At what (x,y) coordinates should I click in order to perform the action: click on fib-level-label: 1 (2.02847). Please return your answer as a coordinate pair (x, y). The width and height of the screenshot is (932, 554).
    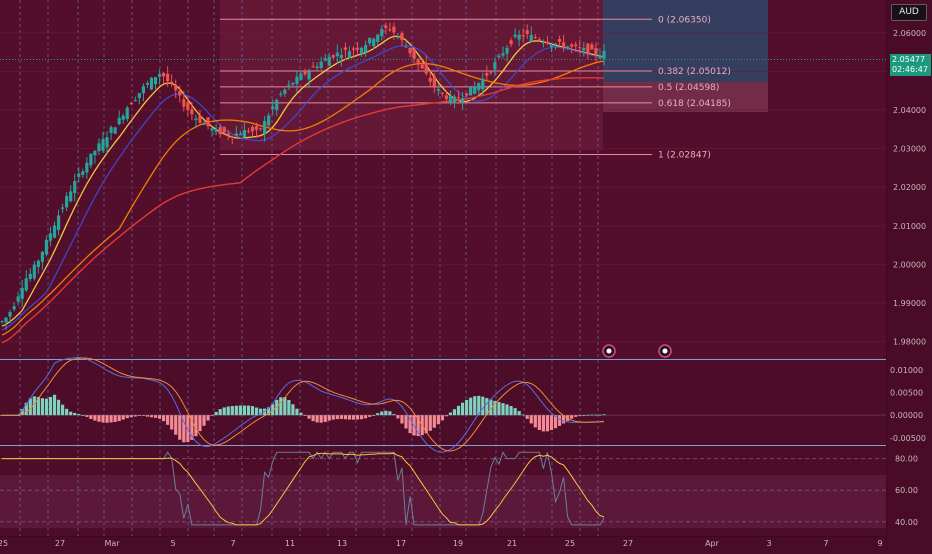
    Looking at the image, I should click on (684, 156).